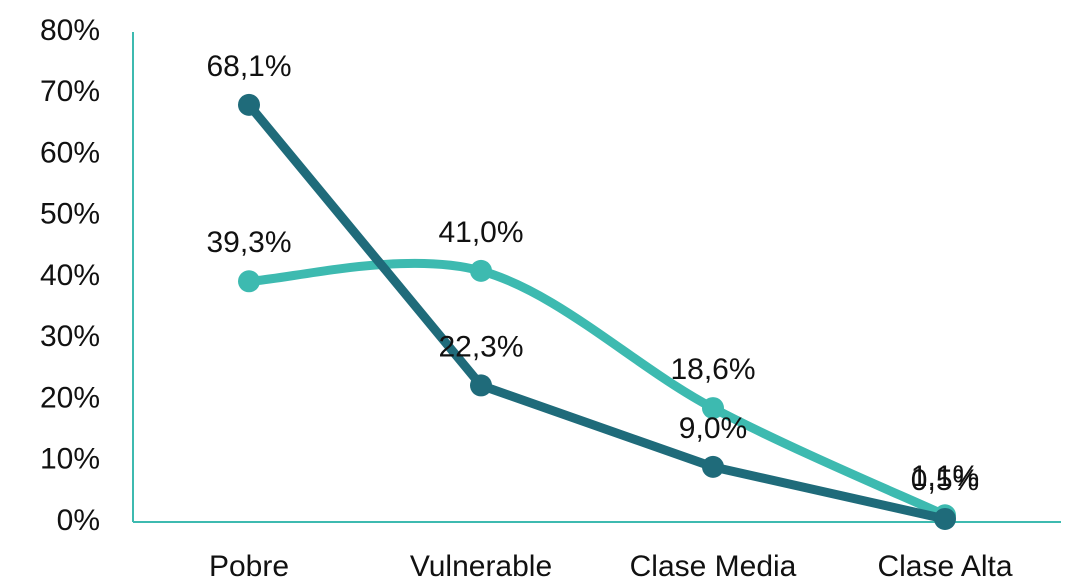 The image size is (1066, 586). I want to click on x-tick-label: Vulnerable, so click(481, 566).